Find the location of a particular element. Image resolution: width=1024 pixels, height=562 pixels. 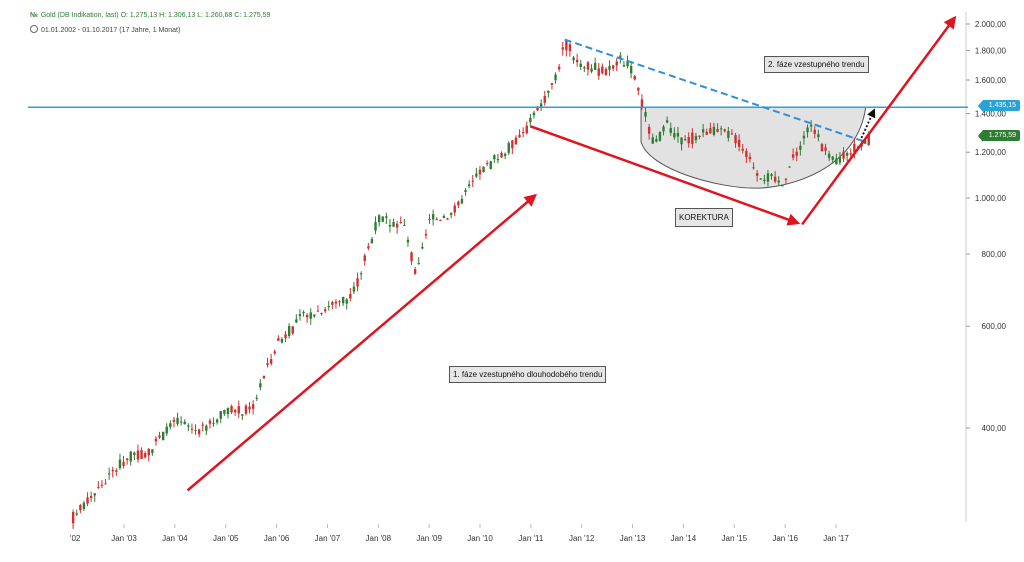

y-tick-label: 1.200,00 is located at coordinates (991, 152).